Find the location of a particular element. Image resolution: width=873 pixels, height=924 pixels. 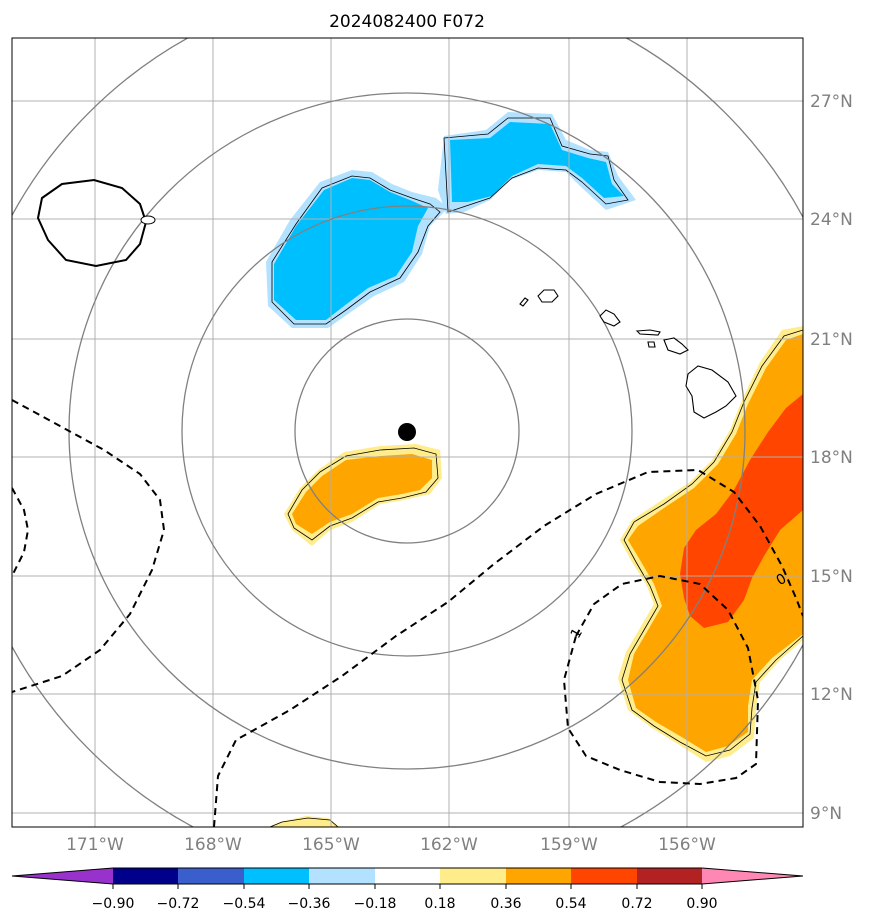

negative-anomaly-west is located at coordinates (351, 249).